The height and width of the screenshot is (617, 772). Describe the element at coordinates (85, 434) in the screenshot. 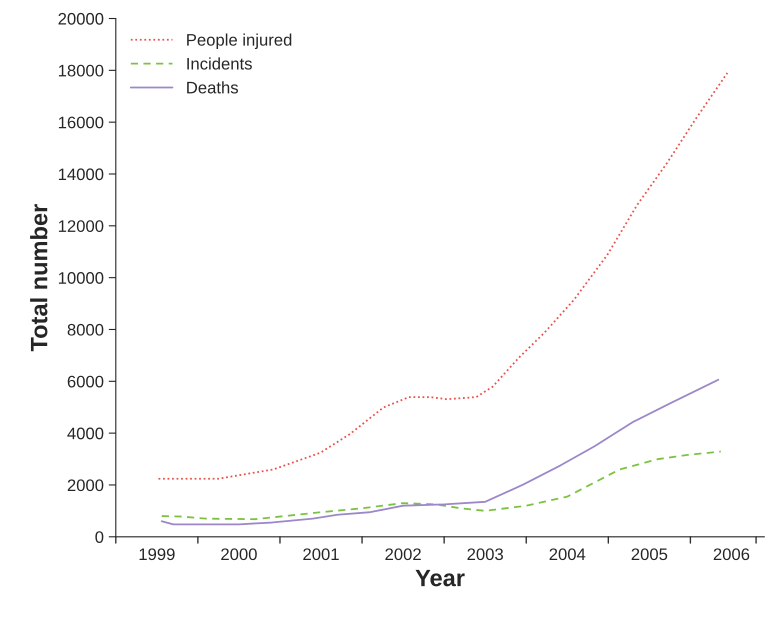

I see `y-tick-label: 4000` at that location.